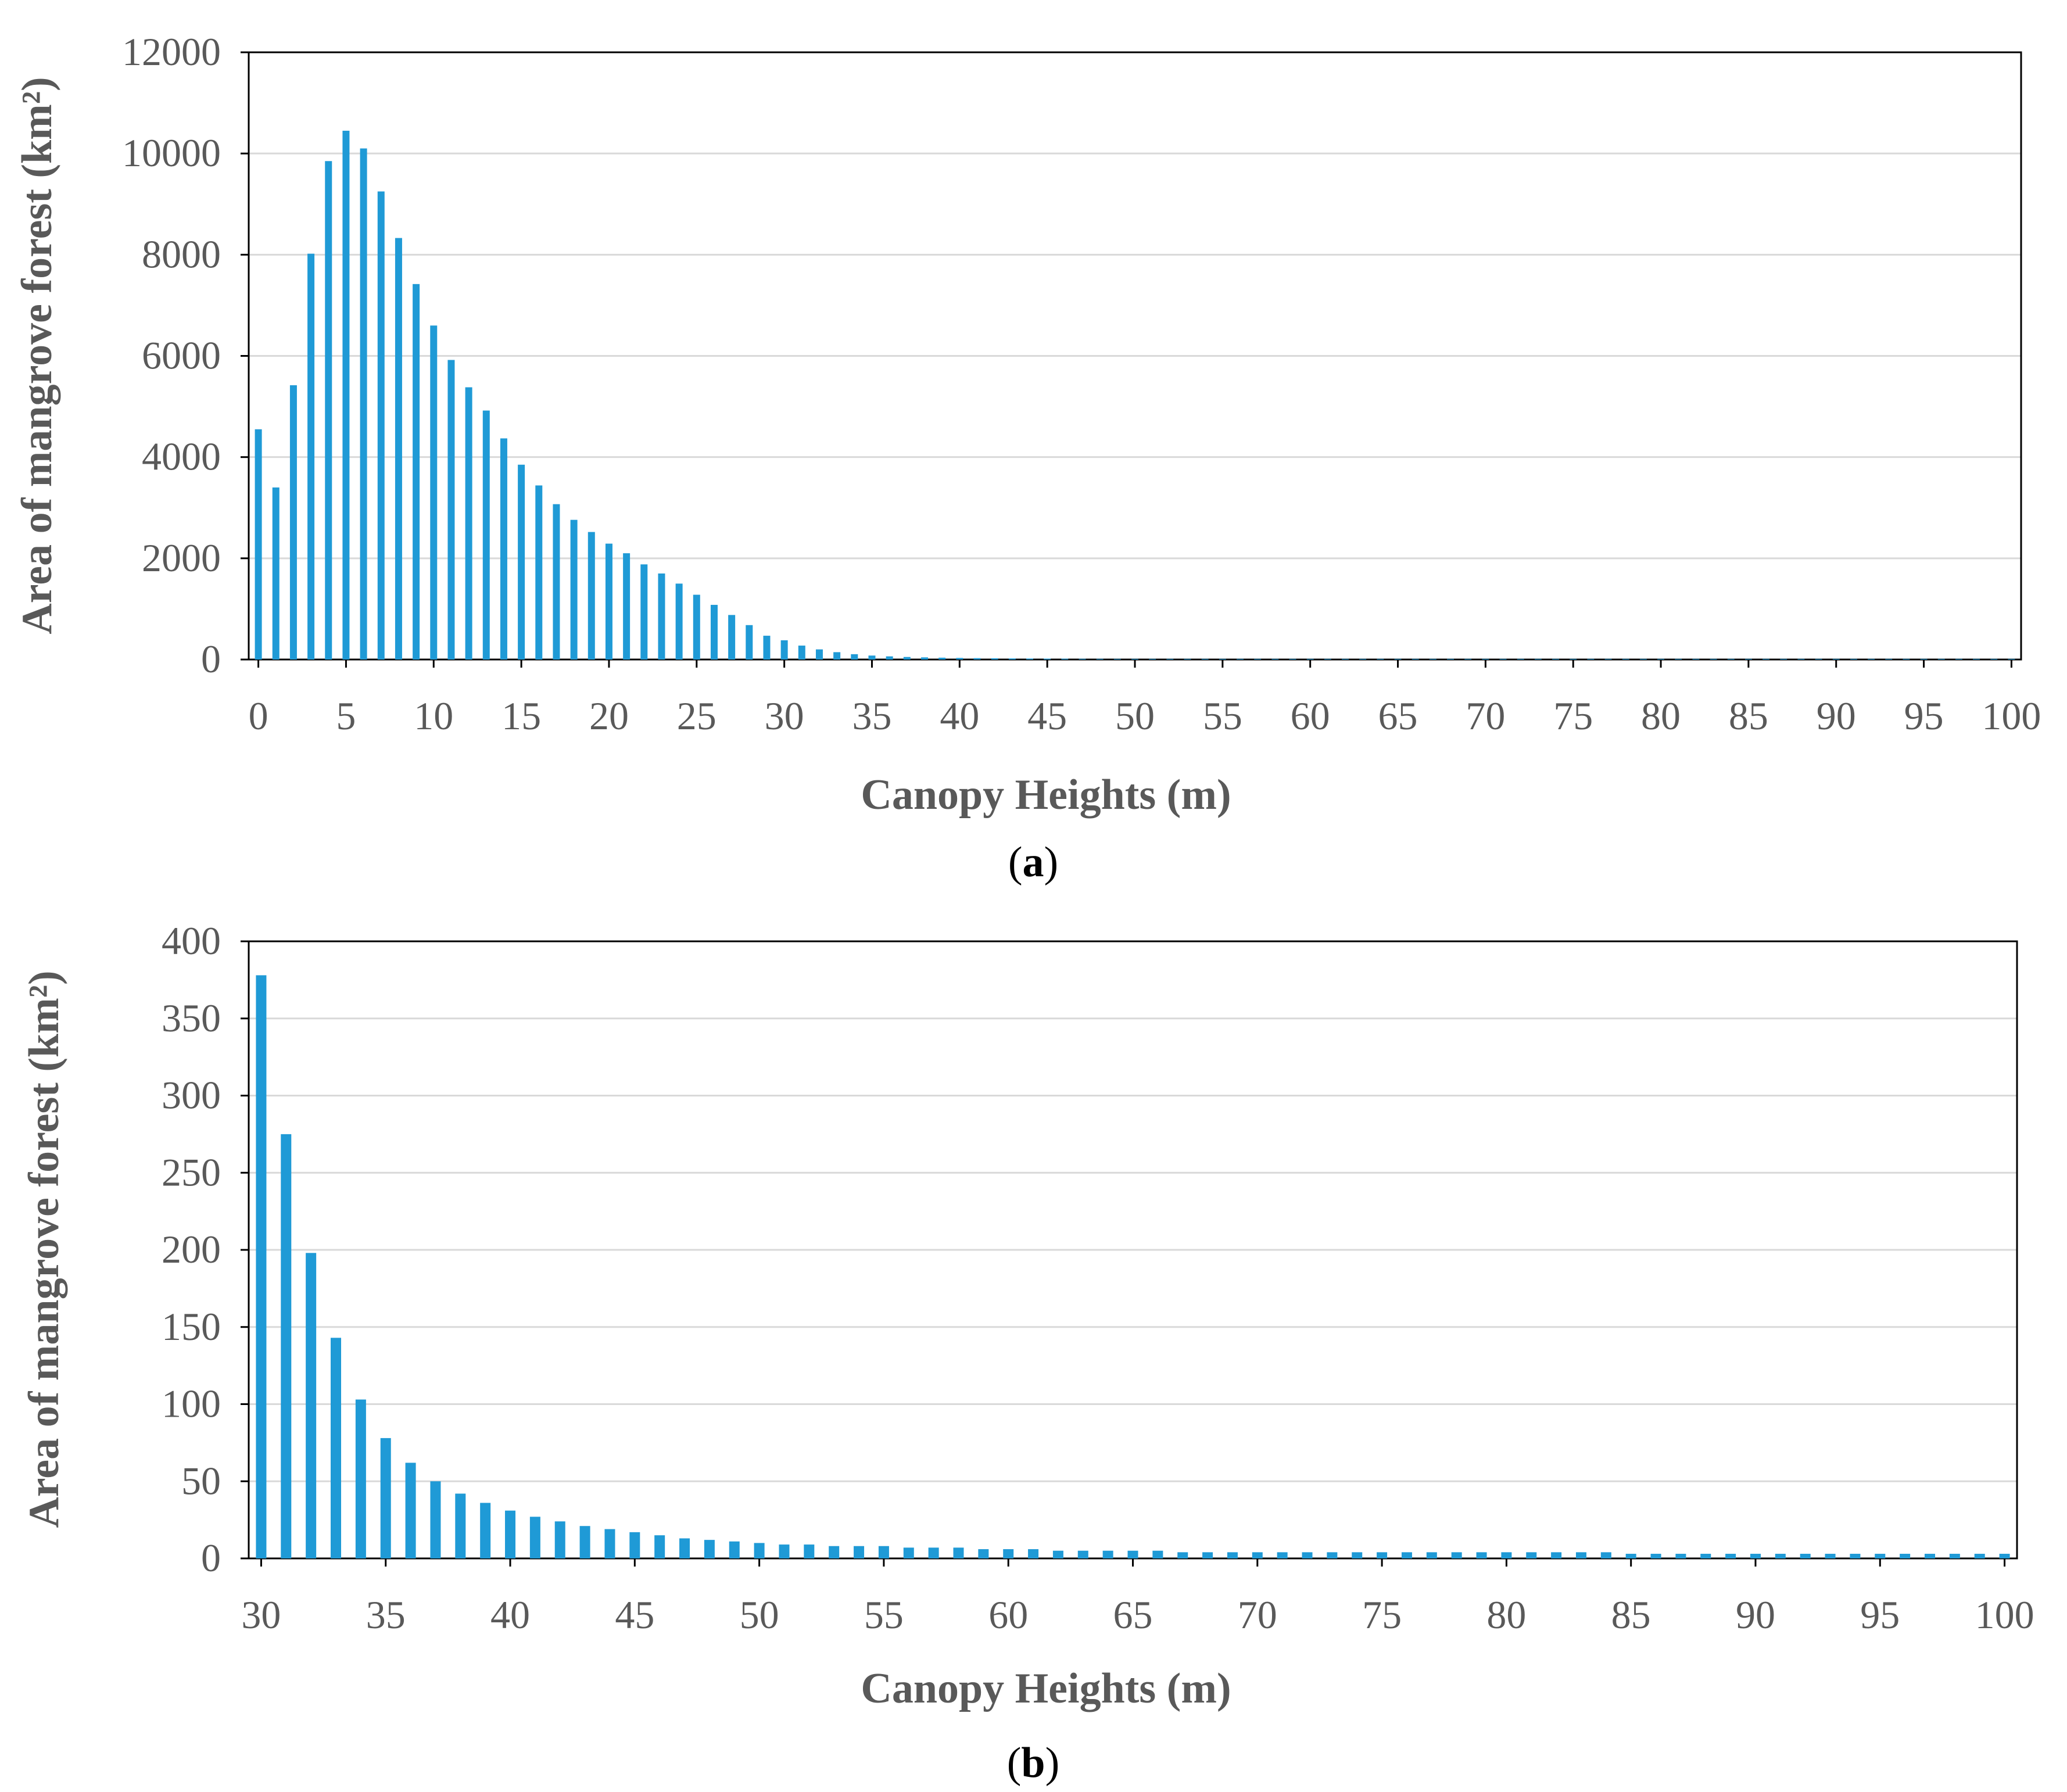 This screenshot has width=2067, height=1792. Describe the element at coordinates (1382, 1615) in the screenshot. I see `x-tick-label-b: 75` at that location.